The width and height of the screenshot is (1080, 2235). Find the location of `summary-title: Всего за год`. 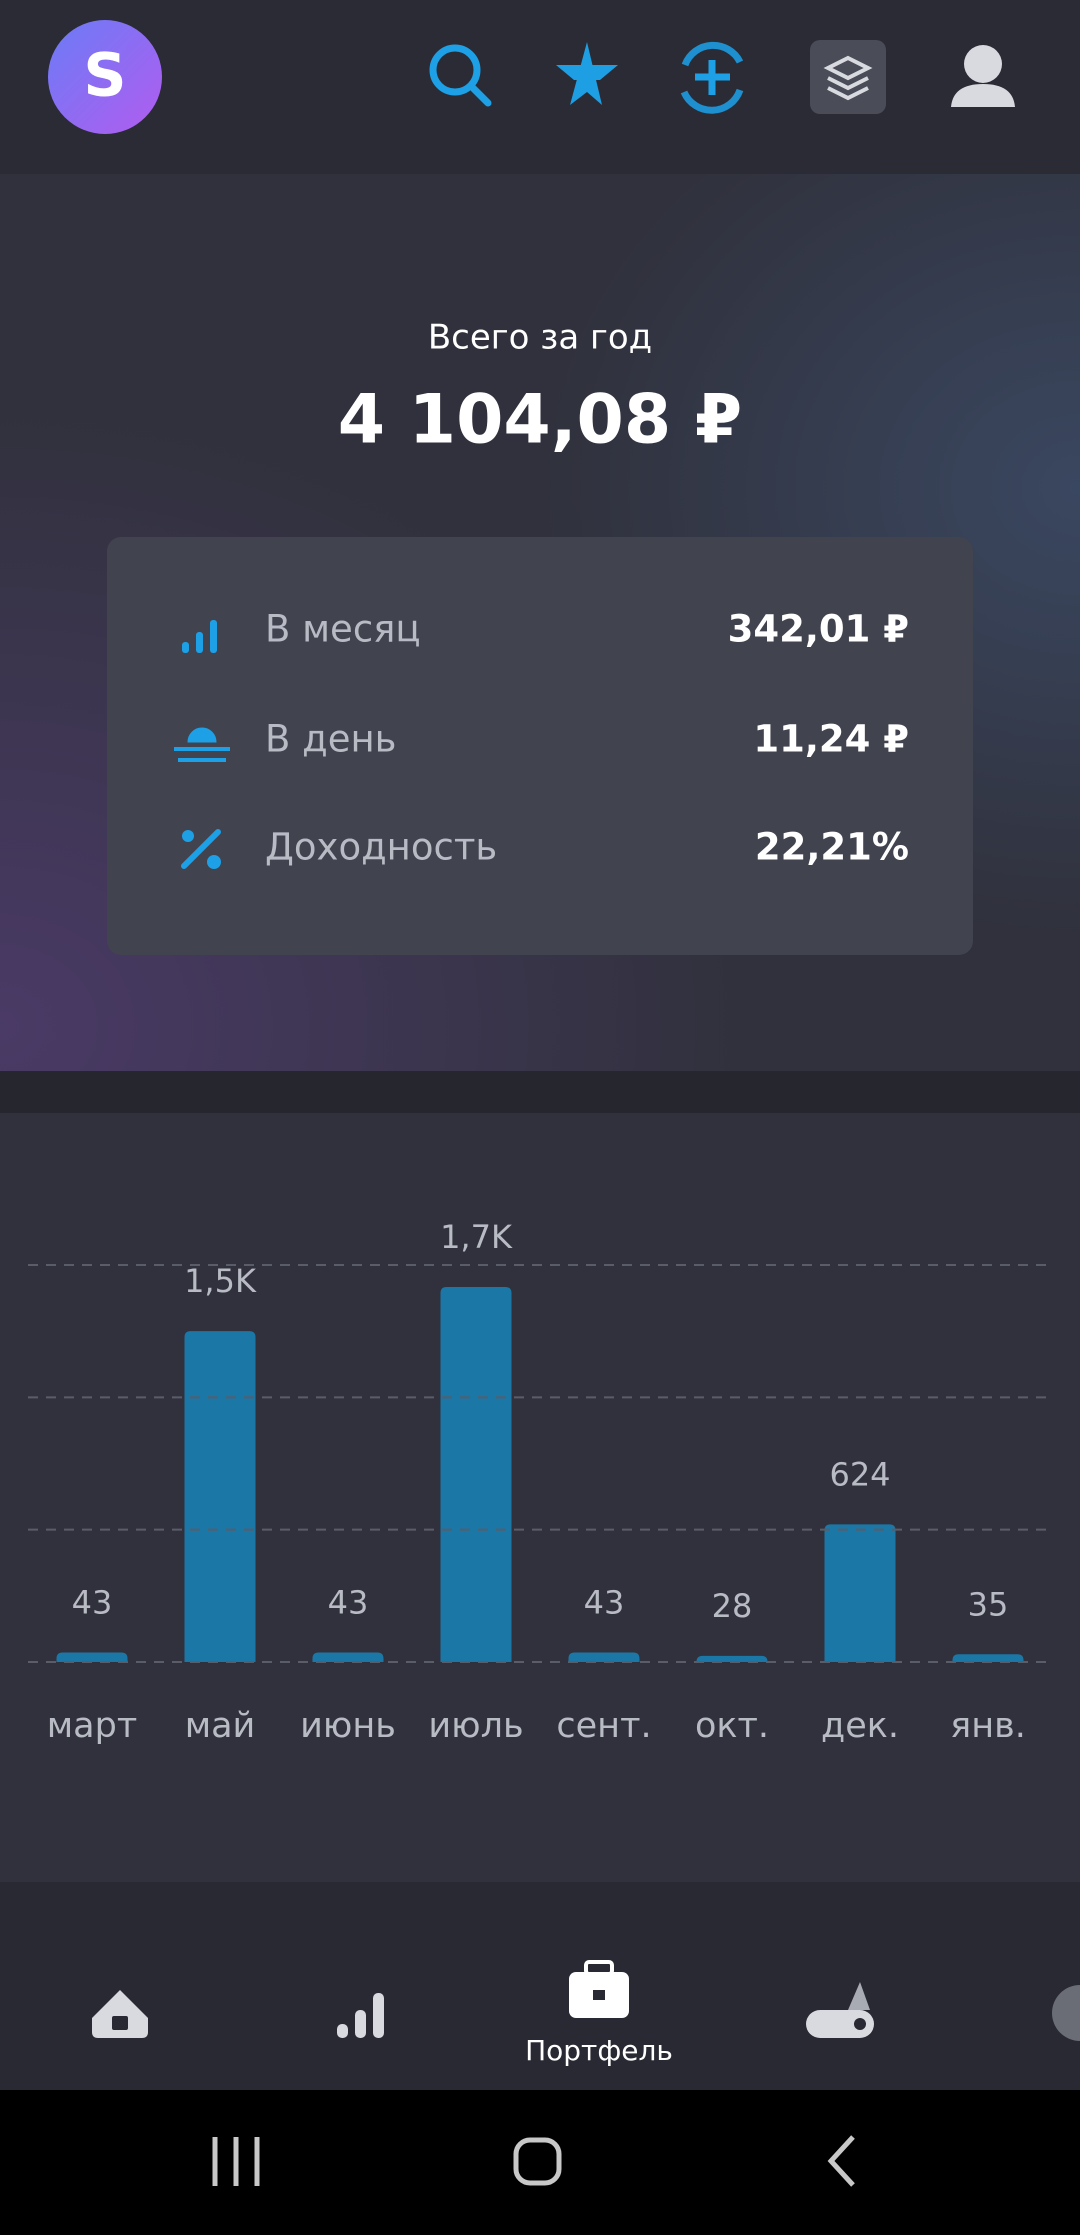

summary-title: Всего за год is located at coordinates (540, 338).